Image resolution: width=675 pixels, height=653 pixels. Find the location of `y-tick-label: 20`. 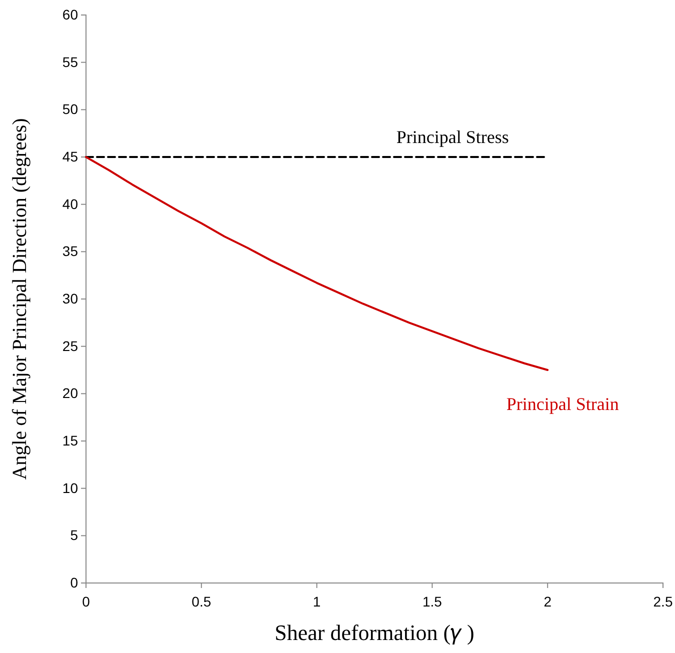

y-tick-label: 20 is located at coordinates (70, 393).